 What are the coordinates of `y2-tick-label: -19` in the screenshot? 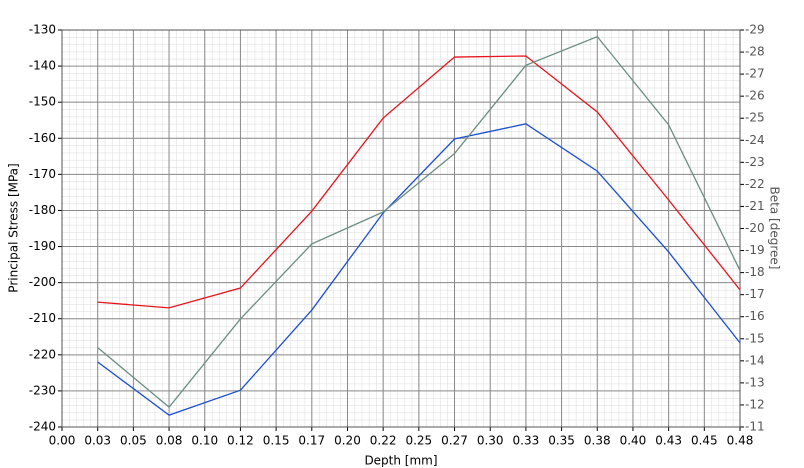 It's located at (755, 250).